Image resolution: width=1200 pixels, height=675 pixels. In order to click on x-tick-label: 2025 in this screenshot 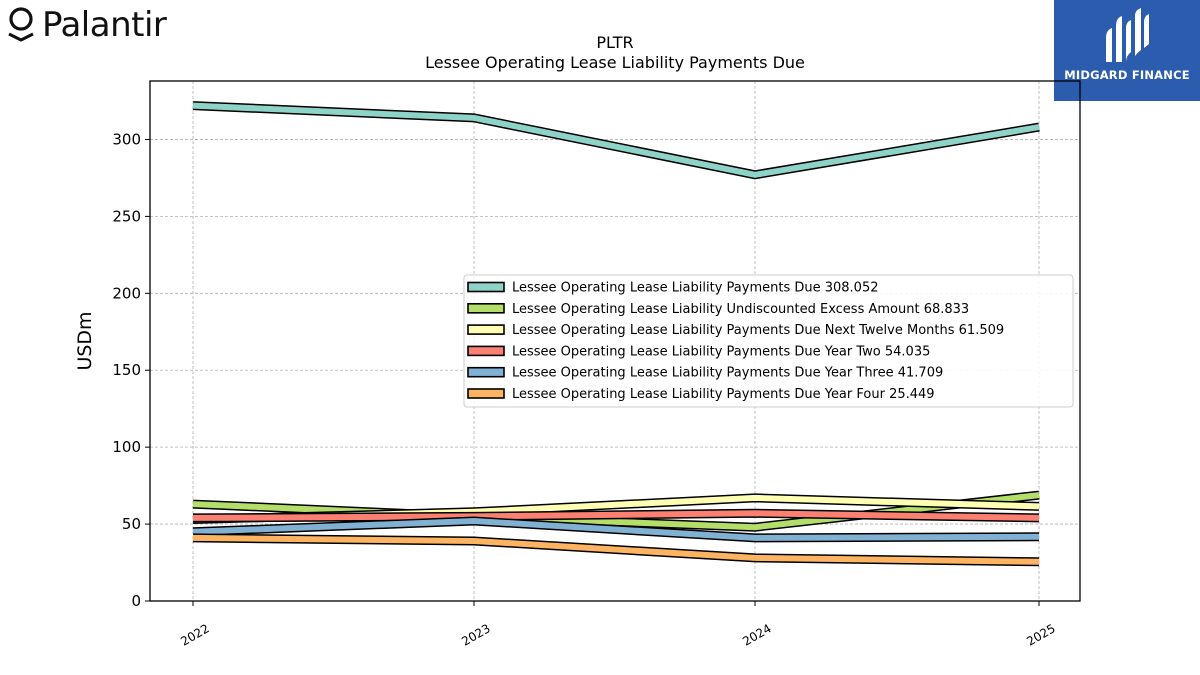, I will do `click(1040, 634)`.